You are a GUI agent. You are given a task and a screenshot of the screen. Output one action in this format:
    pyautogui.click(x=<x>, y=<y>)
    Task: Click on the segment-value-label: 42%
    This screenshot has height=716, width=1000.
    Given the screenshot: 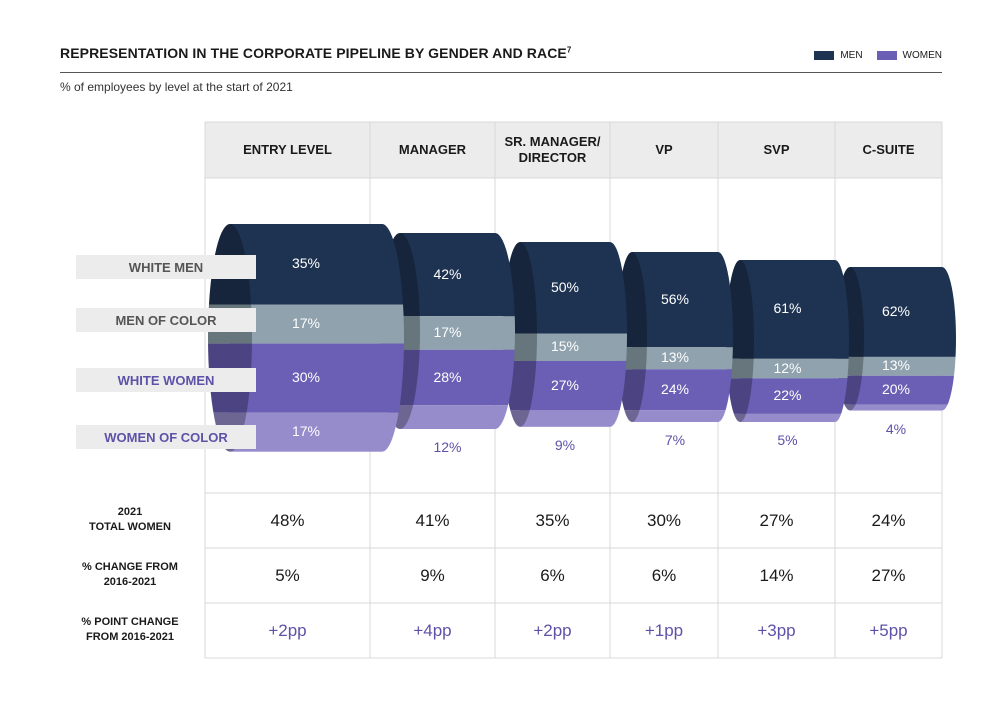 What is the action you would take?
    pyautogui.click(x=447, y=273)
    